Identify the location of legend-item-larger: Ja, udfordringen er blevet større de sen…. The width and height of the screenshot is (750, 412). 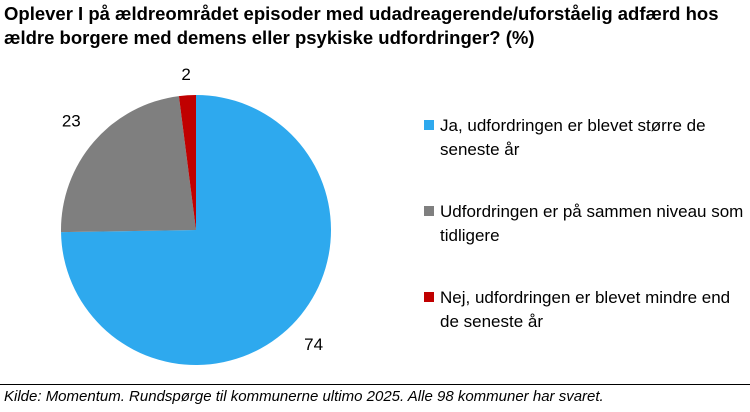
(584, 138).